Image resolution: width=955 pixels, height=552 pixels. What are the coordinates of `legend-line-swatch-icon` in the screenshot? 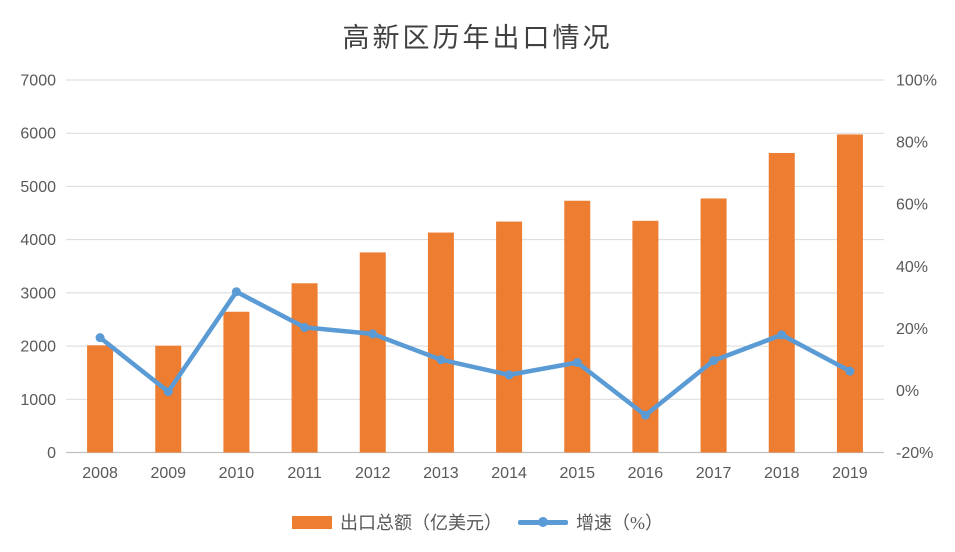 It's located at (543, 522).